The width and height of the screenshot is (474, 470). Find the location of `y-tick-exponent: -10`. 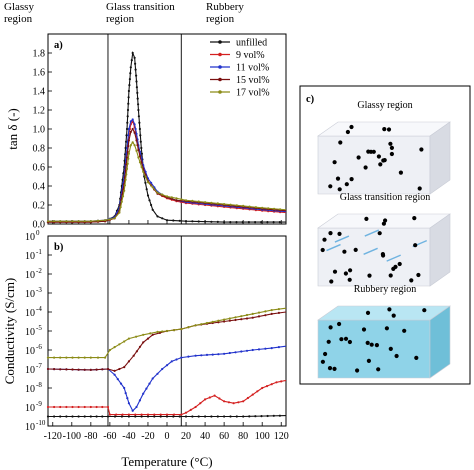

y-tick-exponent: -10 is located at coordinates (41, 423).